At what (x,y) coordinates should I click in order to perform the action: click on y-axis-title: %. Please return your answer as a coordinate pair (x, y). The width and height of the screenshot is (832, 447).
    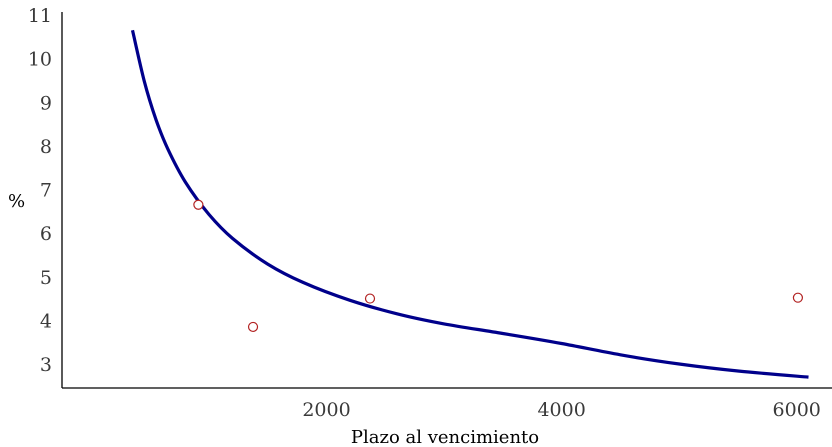
    Looking at the image, I should click on (16, 201).